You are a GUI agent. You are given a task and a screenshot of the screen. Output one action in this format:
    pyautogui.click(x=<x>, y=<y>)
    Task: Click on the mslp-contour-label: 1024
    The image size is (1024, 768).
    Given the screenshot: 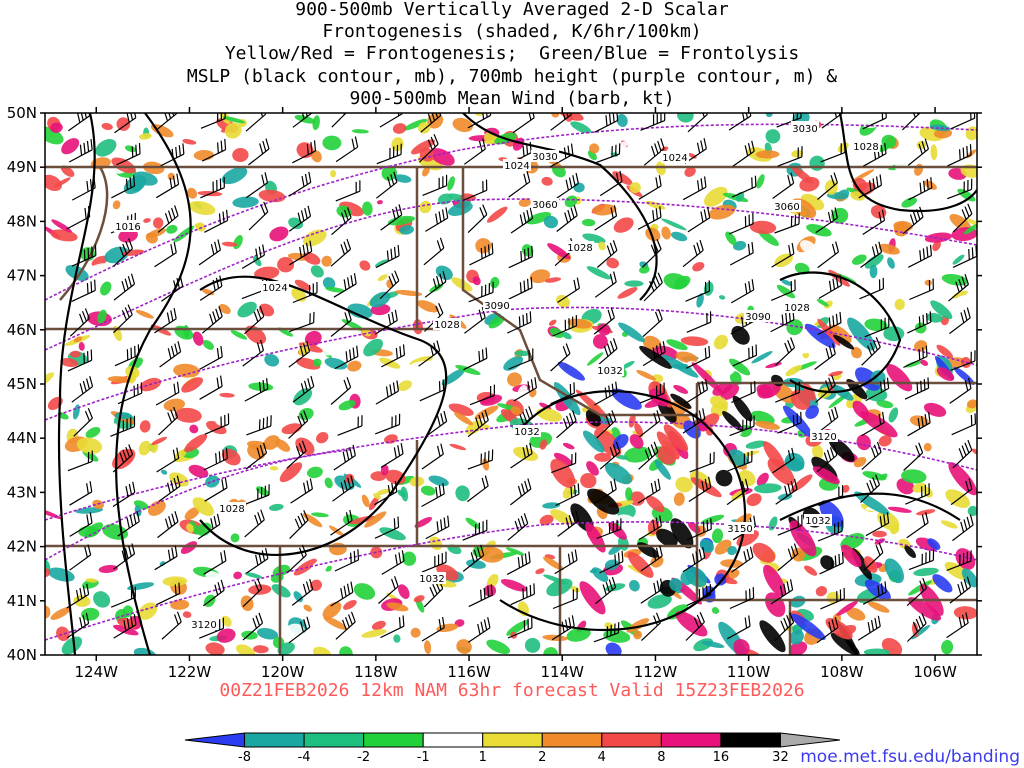 What is the action you would take?
    pyautogui.click(x=516, y=166)
    